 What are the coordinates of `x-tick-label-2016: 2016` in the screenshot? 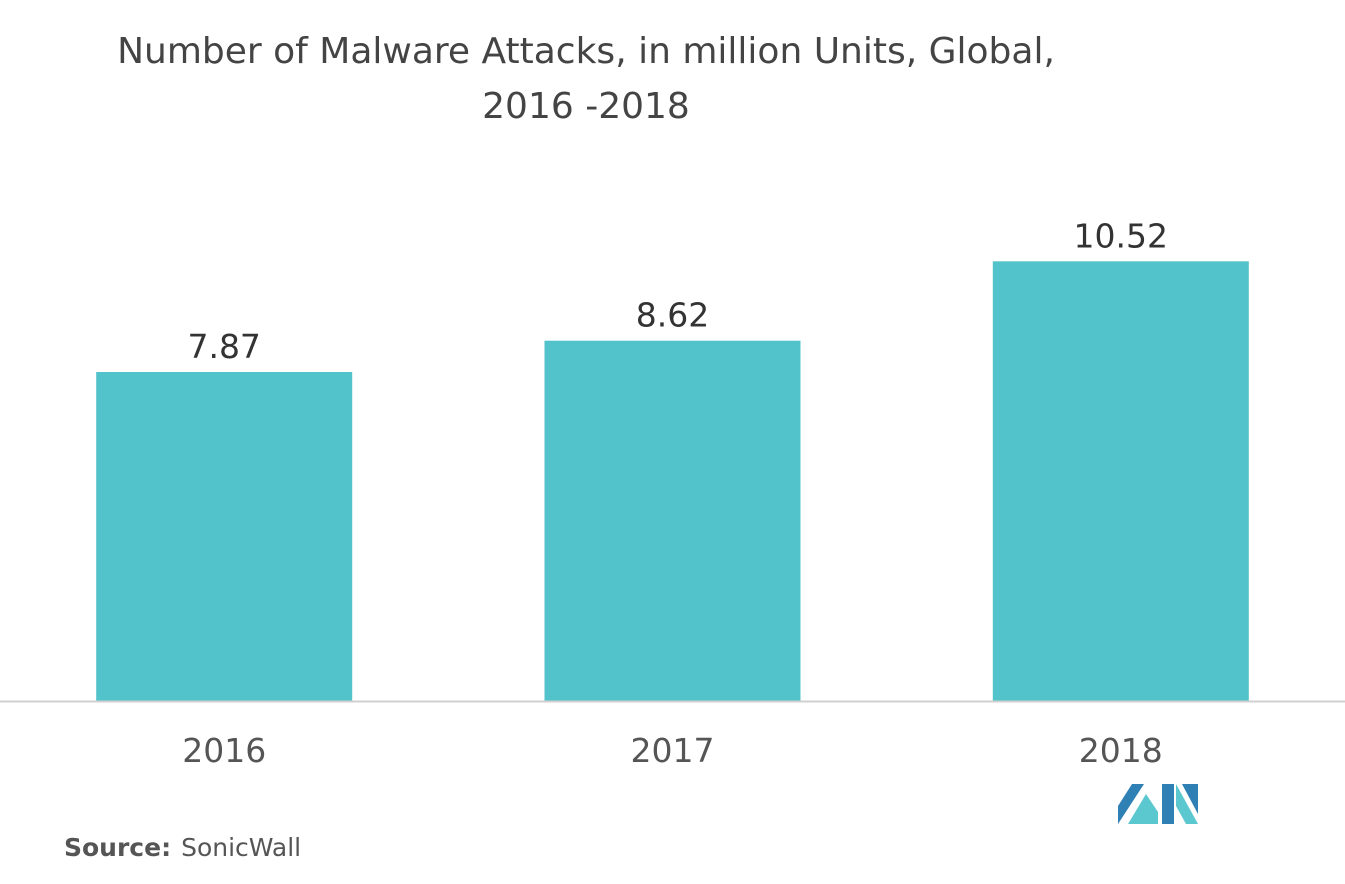 It's located at (224, 750).